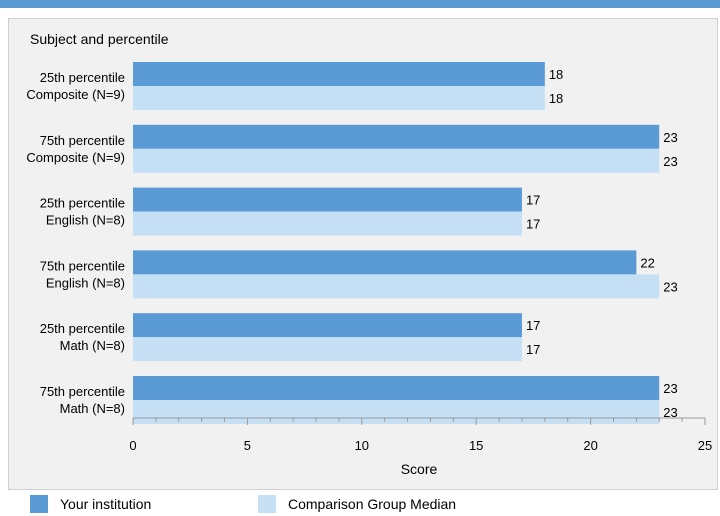  What do you see at coordinates (99, 39) in the screenshot?
I see `chart-title: Subject and percentile` at bounding box center [99, 39].